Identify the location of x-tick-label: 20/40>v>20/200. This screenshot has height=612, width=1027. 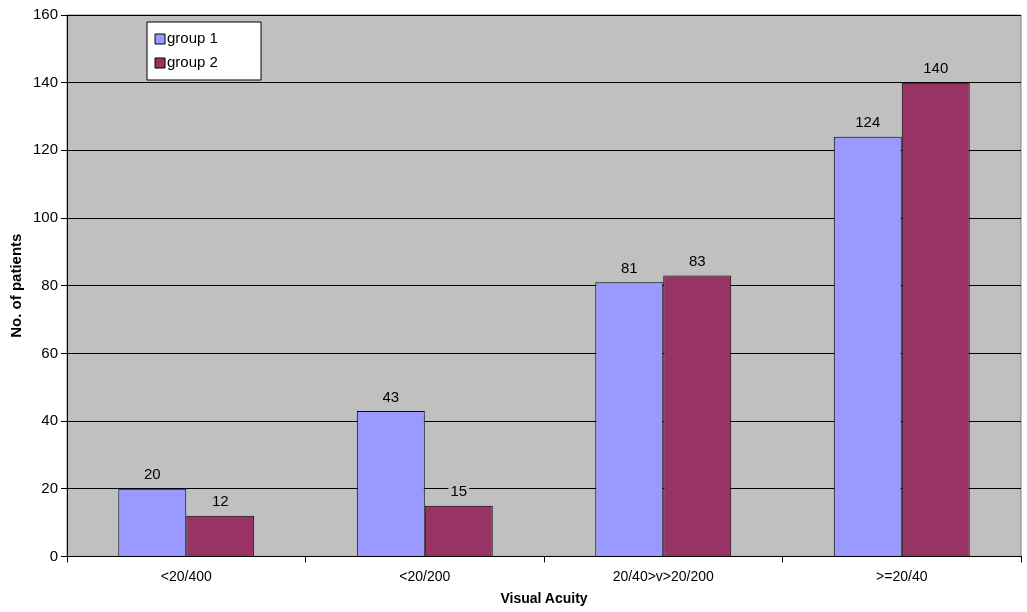
(663, 575).